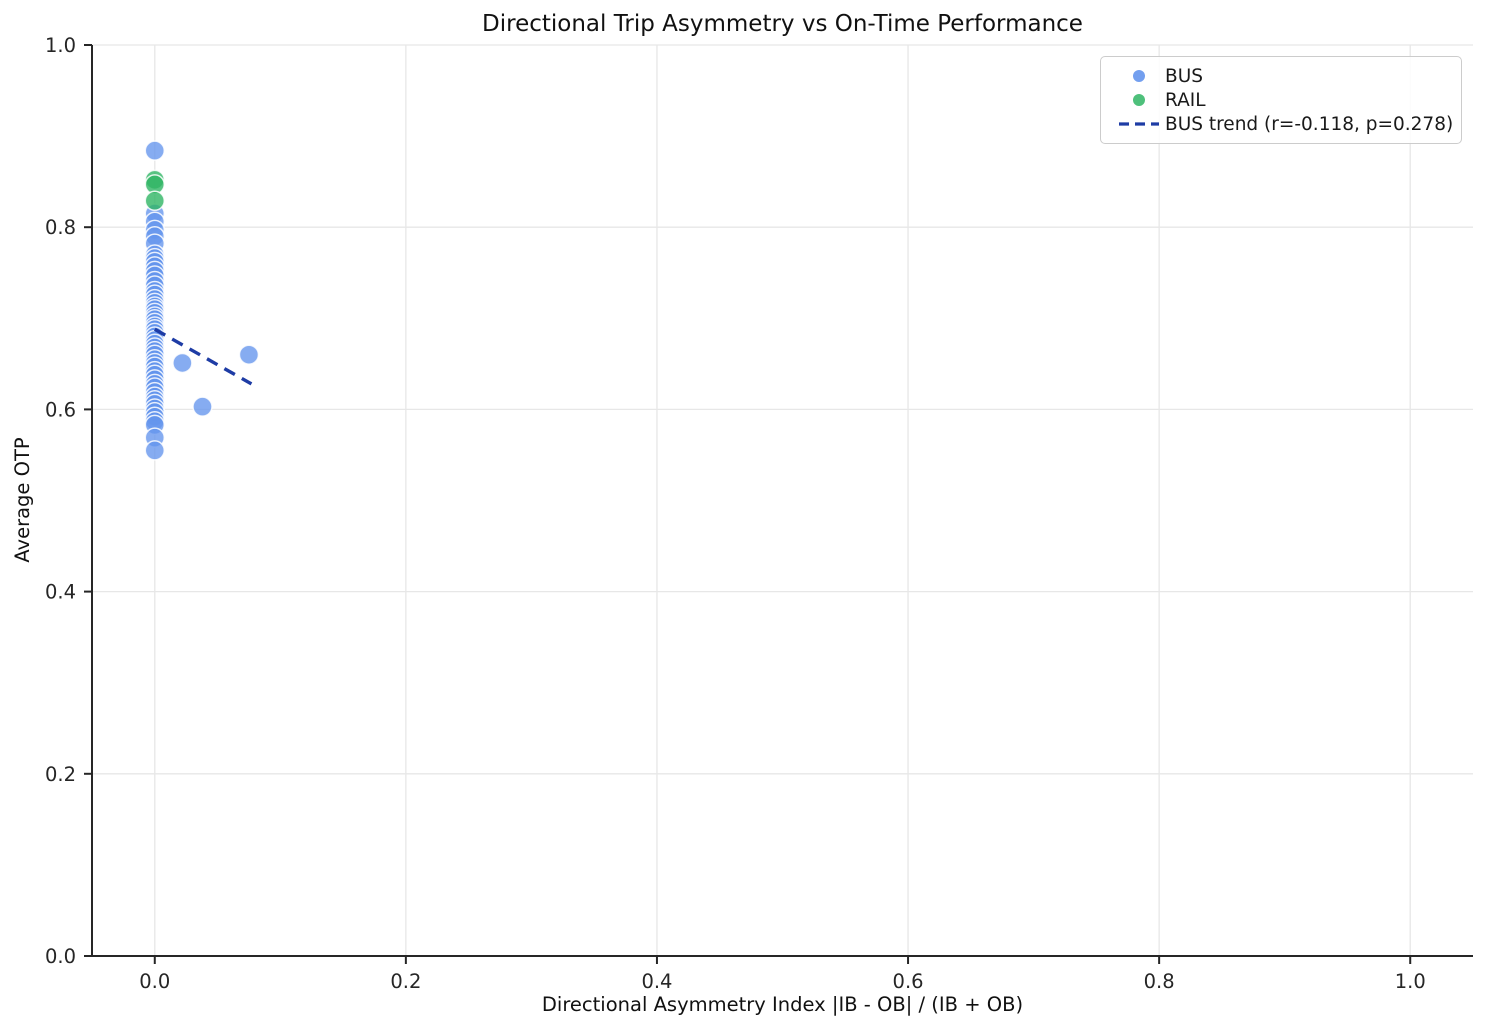  What do you see at coordinates (60, 956) in the screenshot?
I see `y-tick-label: 0.0` at bounding box center [60, 956].